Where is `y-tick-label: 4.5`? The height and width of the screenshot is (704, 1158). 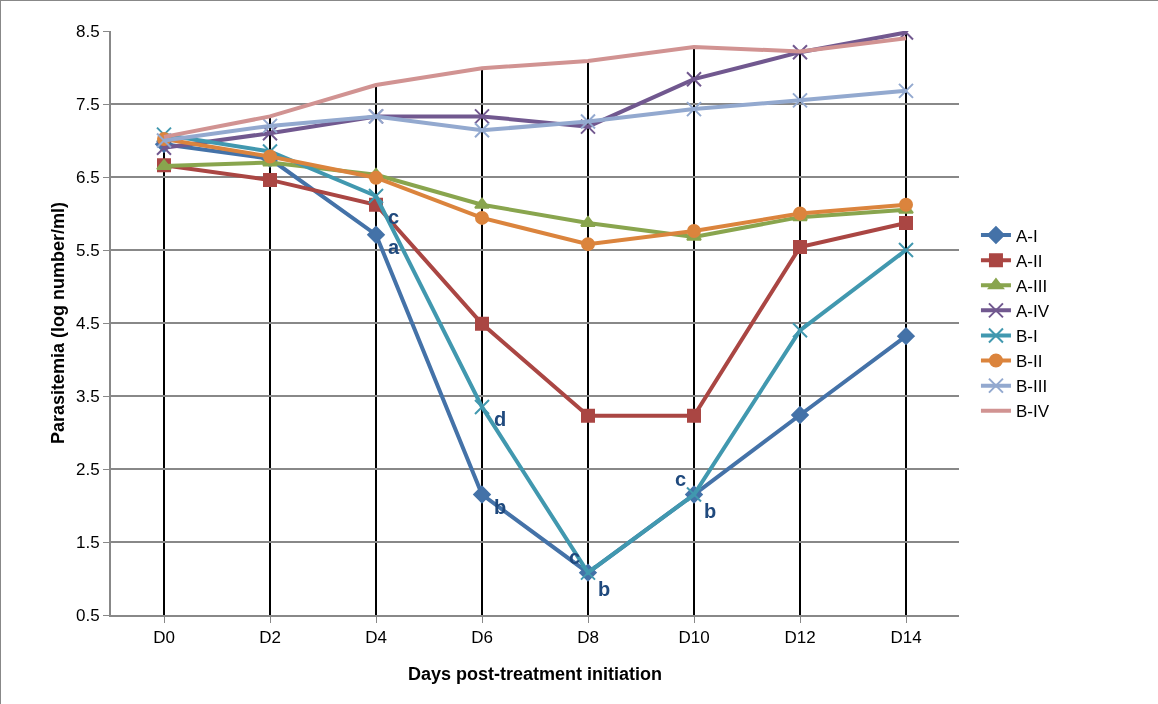
y-tick-label: 4.5 is located at coordinates (87, 323).